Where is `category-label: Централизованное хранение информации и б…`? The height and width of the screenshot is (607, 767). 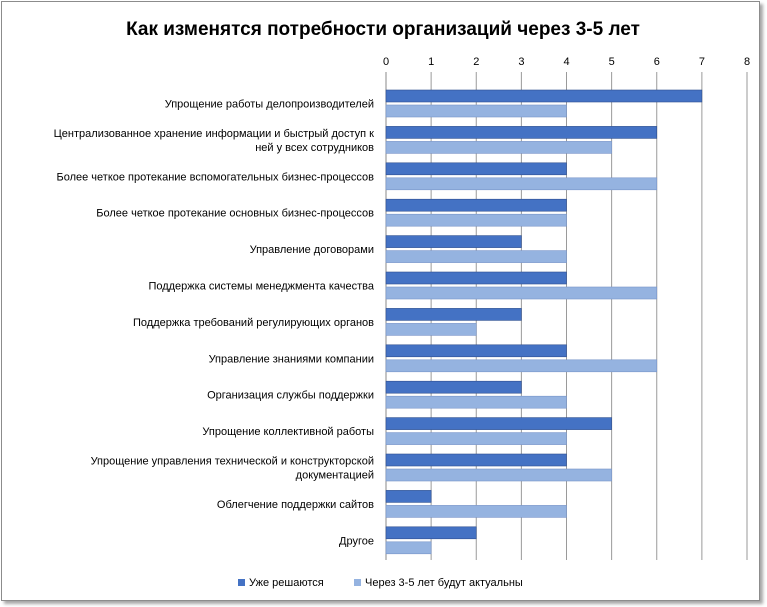 category-label: Централизованное хранение информации и б… is located at coordinates (214, 134).